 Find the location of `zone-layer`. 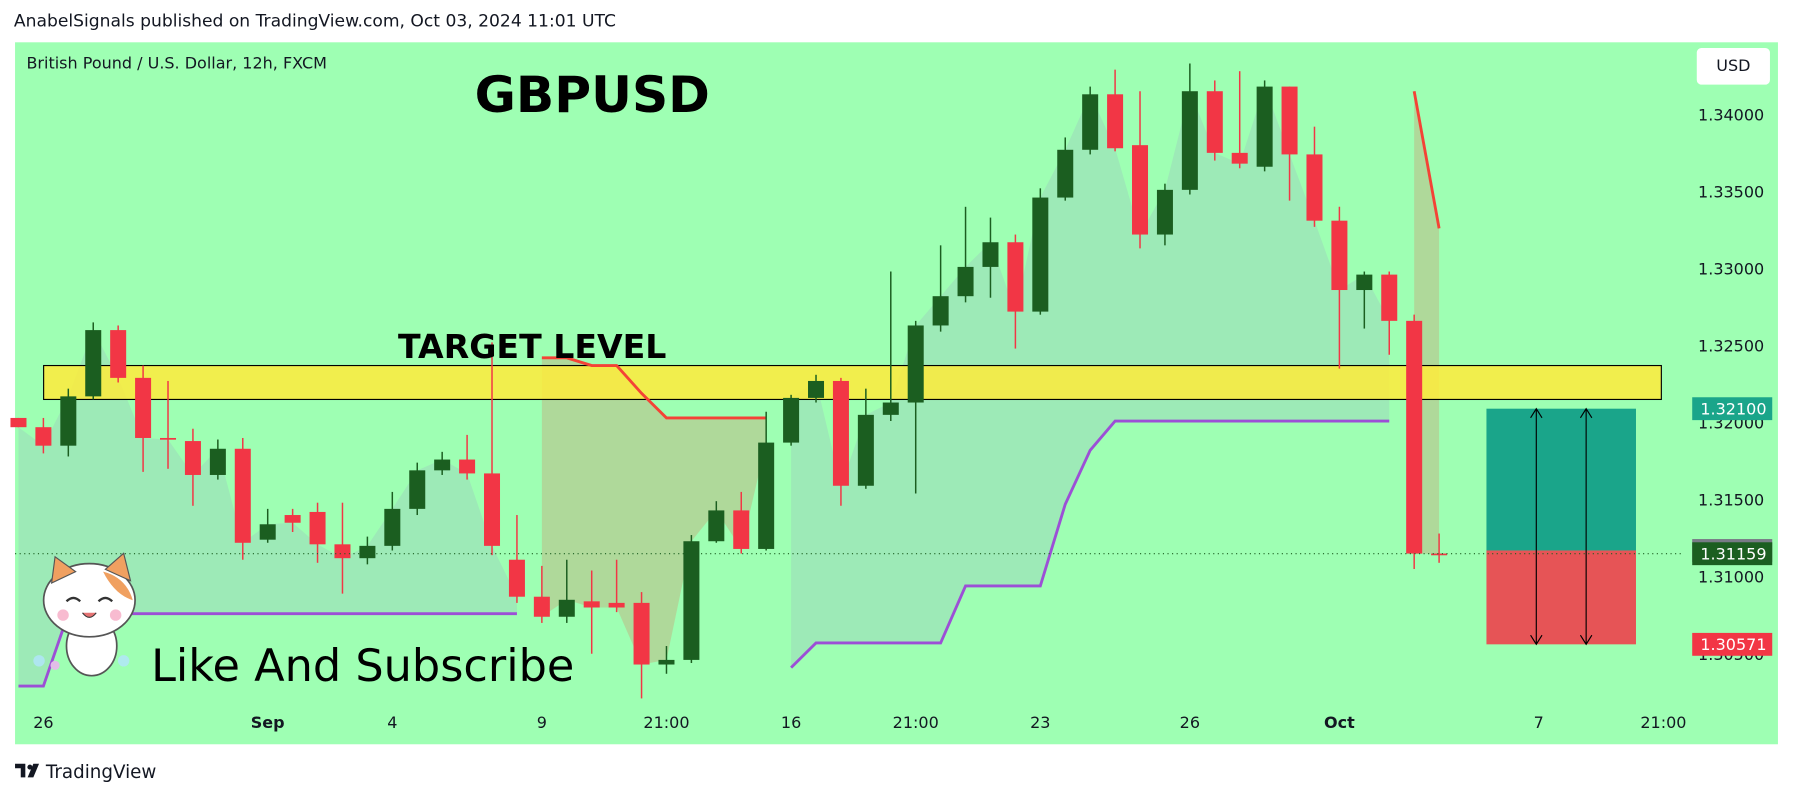

zone-layer is located at coordinates (852, 382).